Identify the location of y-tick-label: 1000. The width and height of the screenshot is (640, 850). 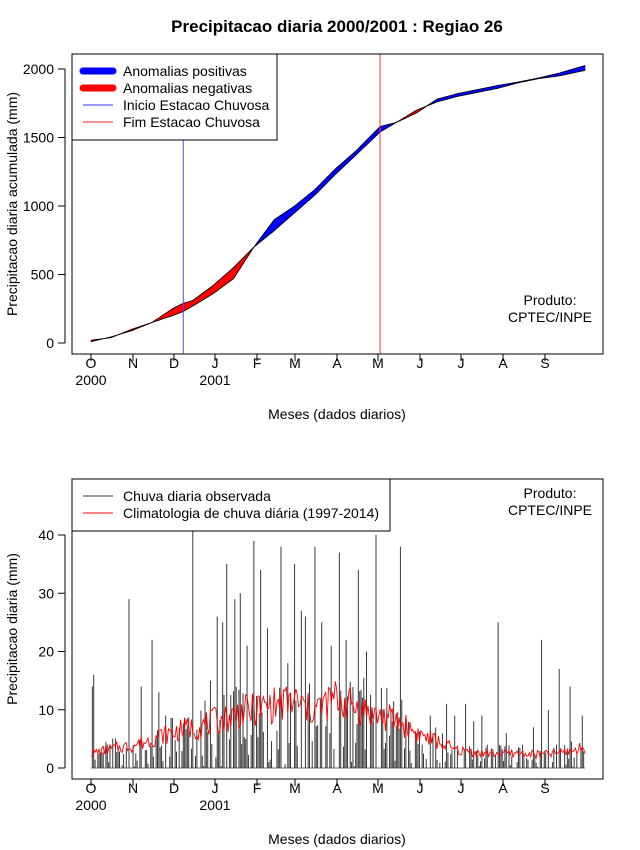
(38, 206).